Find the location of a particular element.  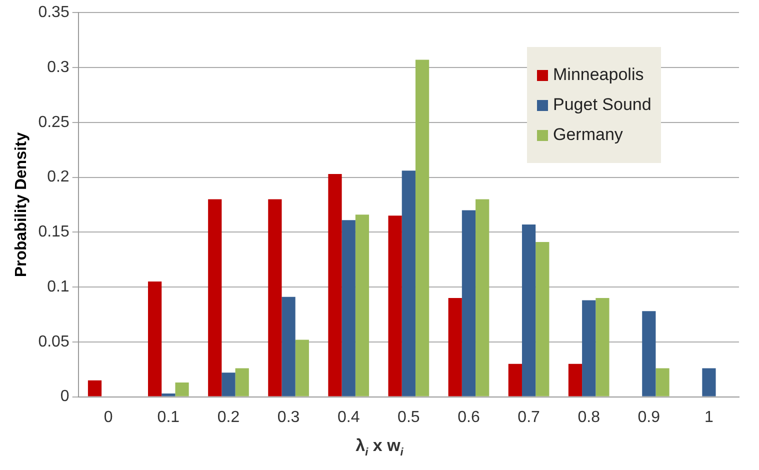

x-tick-label: 0.1 is located at coordinates (168, 417).